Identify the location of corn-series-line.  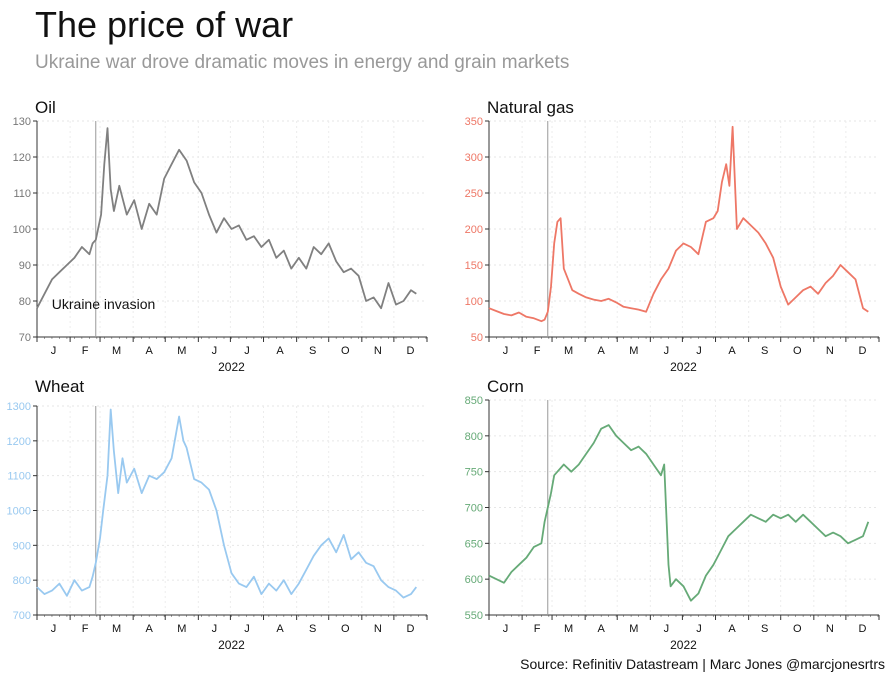
(679, 513).